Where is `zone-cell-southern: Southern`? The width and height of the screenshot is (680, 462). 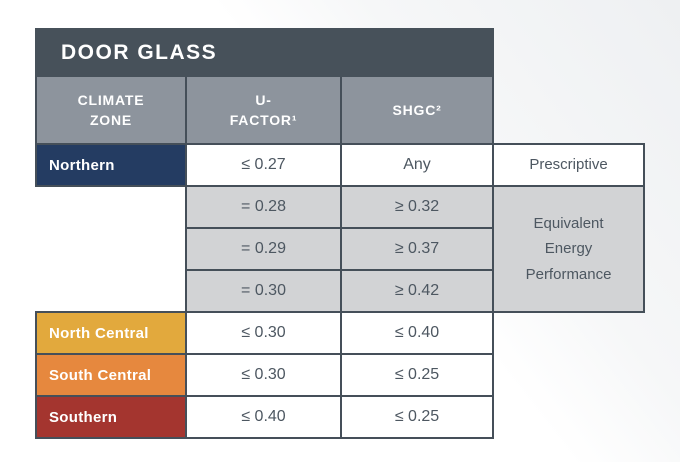 zone-cell-southern: Southern is located at coordinates (111, 417).